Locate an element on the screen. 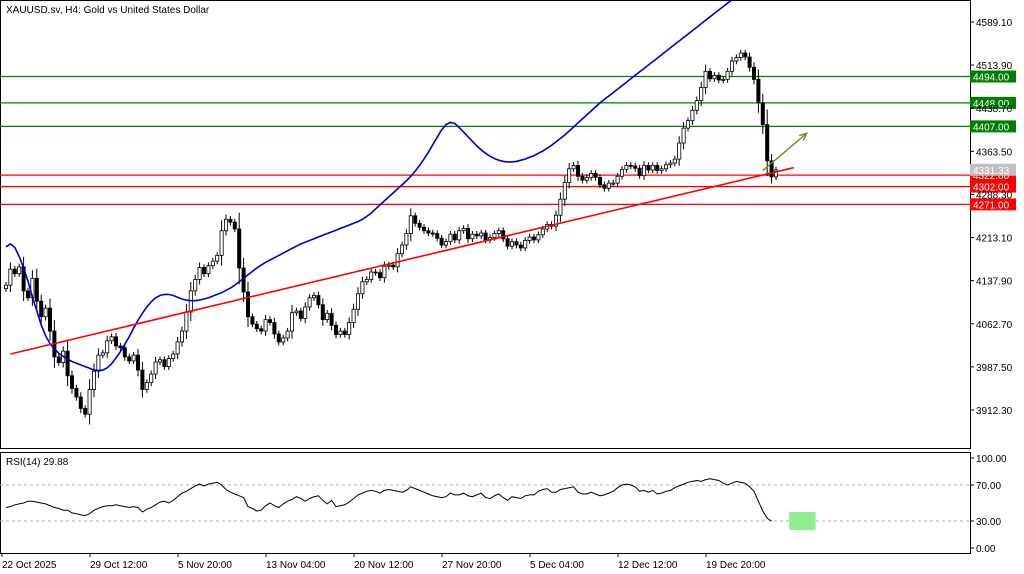 This screenshot has height=574, width=1024. x-tick-label: 22 Oct 2025 is located at coordinates (29, 565).